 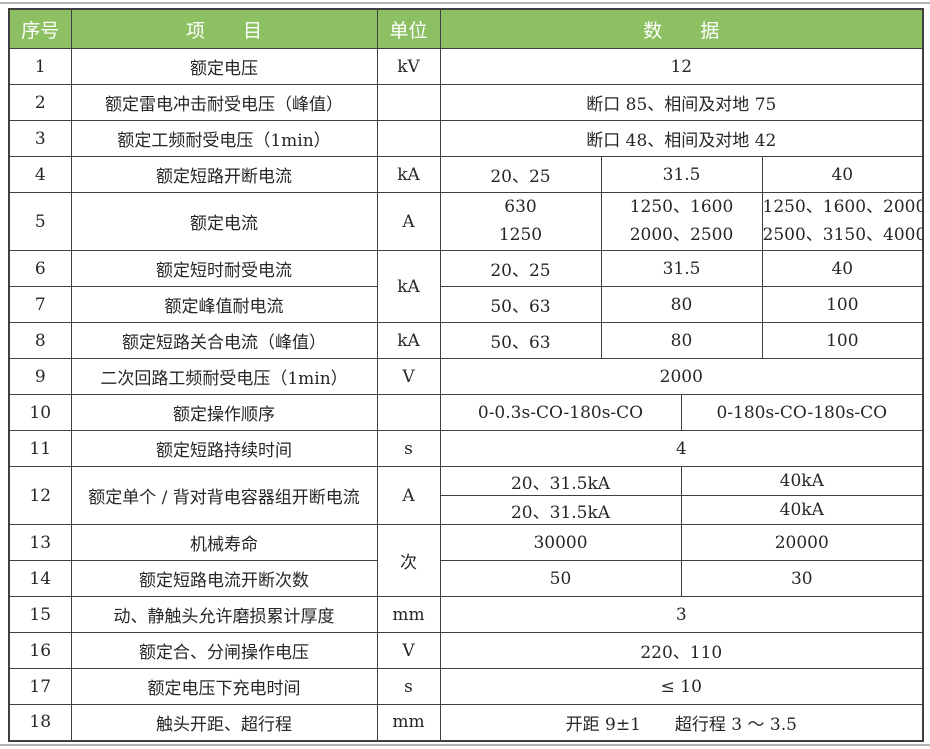 What do you see at coordinates (466, 102) in the screenshot?
I see `table-row: 2 额定雷电冲击耐受电压（峰值） 断口 85、相间及对地 75` at bounding box center [466, 102].